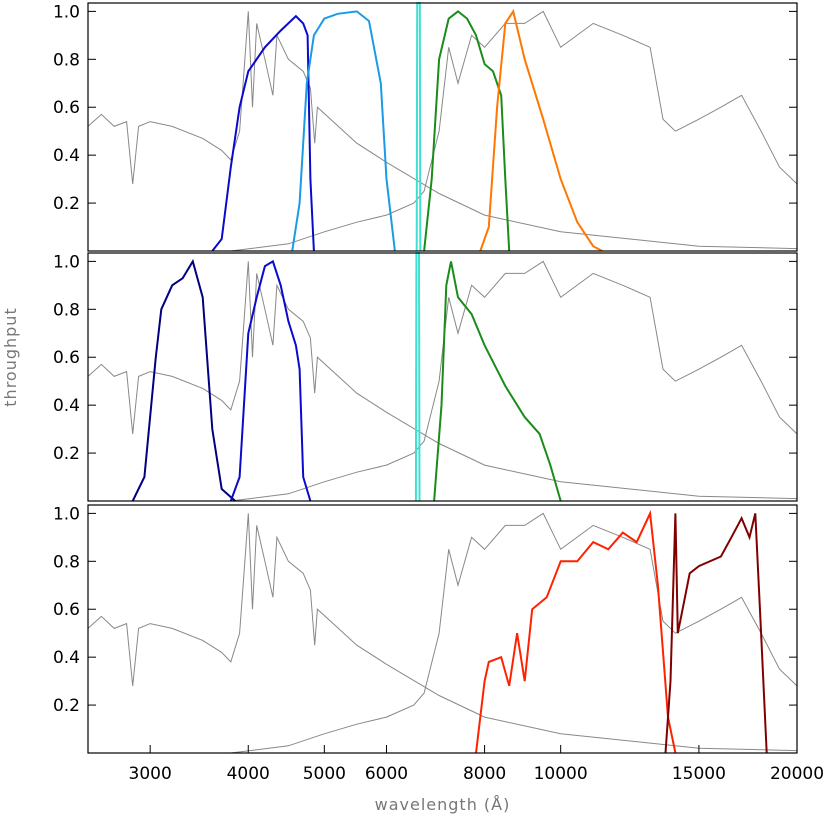 The height and width of the screenshot is (823, 830). What do you see at coordinates (443, 804) in the screenshot?
I see `x-axis-label: wavelength (Å)` at bounding box center [443, 804].